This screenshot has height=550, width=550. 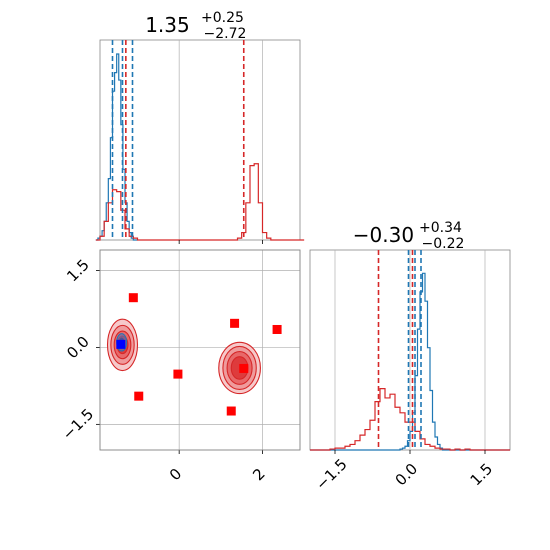 I want to click on joint-frame-top, so click(x=200, y=350).